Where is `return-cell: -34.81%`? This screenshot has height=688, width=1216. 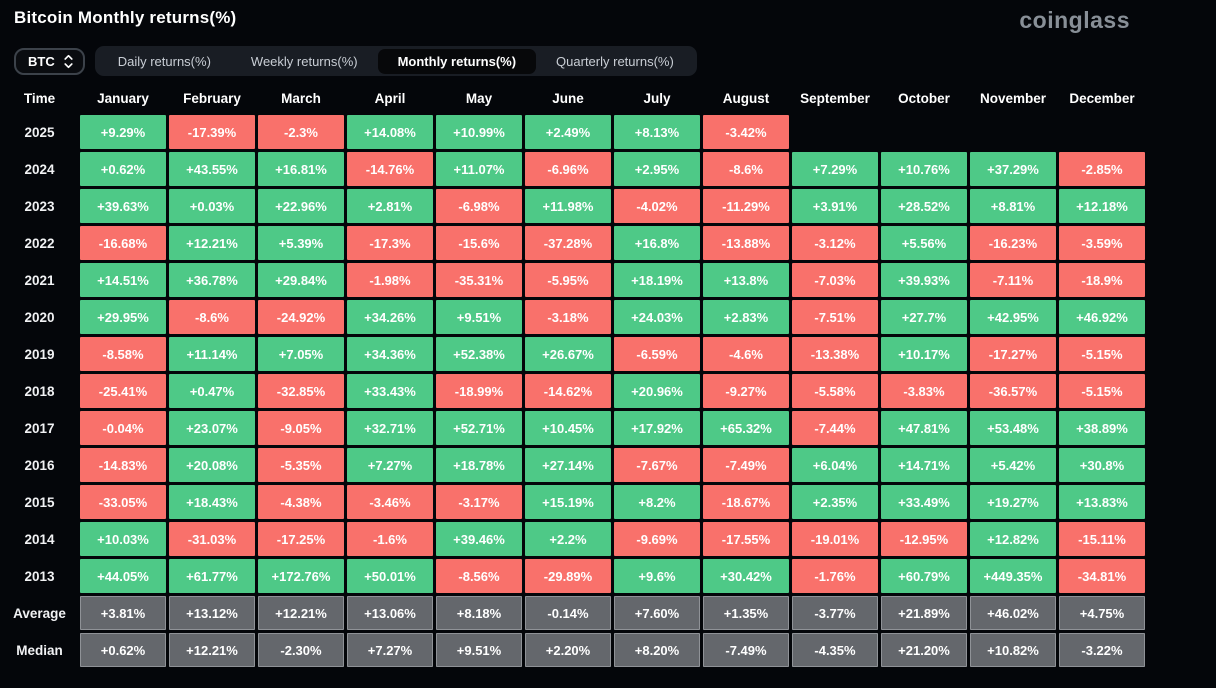
return-cell: -34.81% is located at coordinates (1102, 576).